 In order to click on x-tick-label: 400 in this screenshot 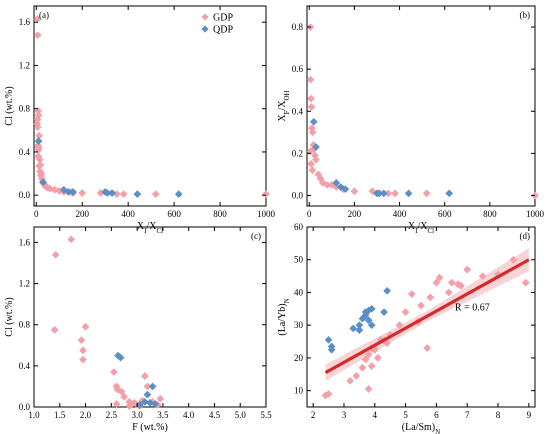, I will do `click(128, 214)`.